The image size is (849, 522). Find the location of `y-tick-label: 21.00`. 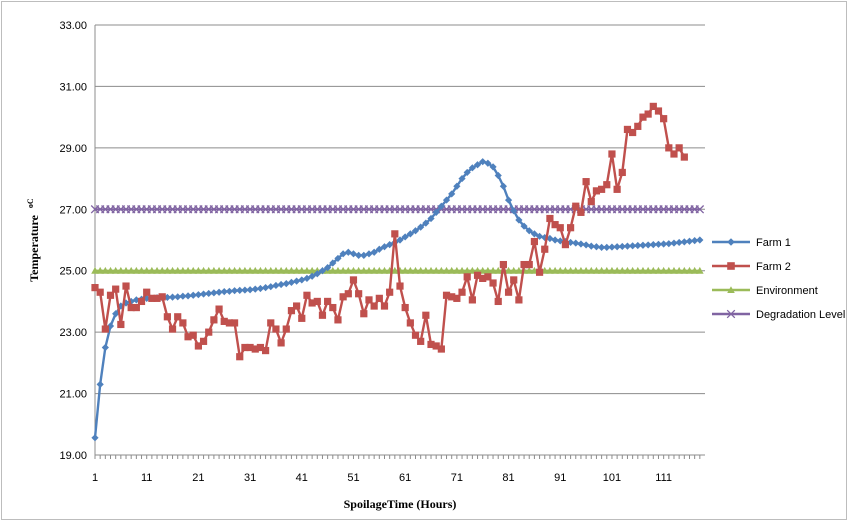

y-tick-label: 21.00 is located at coordinates (73, 395).